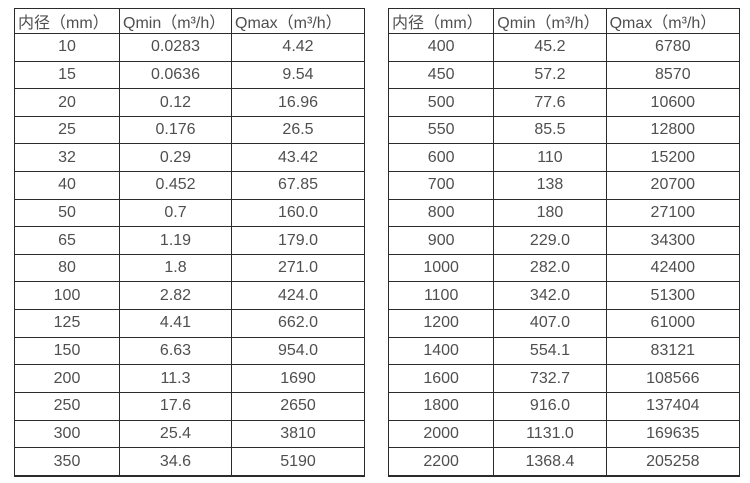 This screenshot has width=750, height=483. Describe the element at coordinates (175, 351) in the screenshot. I see `table-cell: 6.63` at that location.